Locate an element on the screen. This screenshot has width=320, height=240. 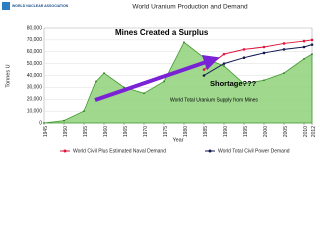
legend-label: World Total Civil Power Demand is located at coordinates (254, 151).